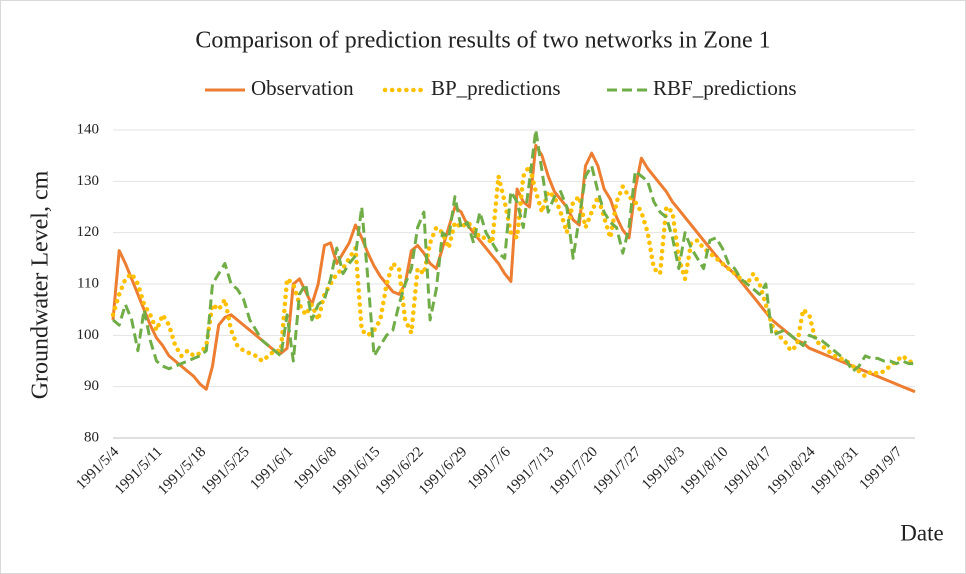  What do you see at coordinates (88, 129) in the screenshot?
I see `y-tick-label: 140` at bounding box center [88, 129].